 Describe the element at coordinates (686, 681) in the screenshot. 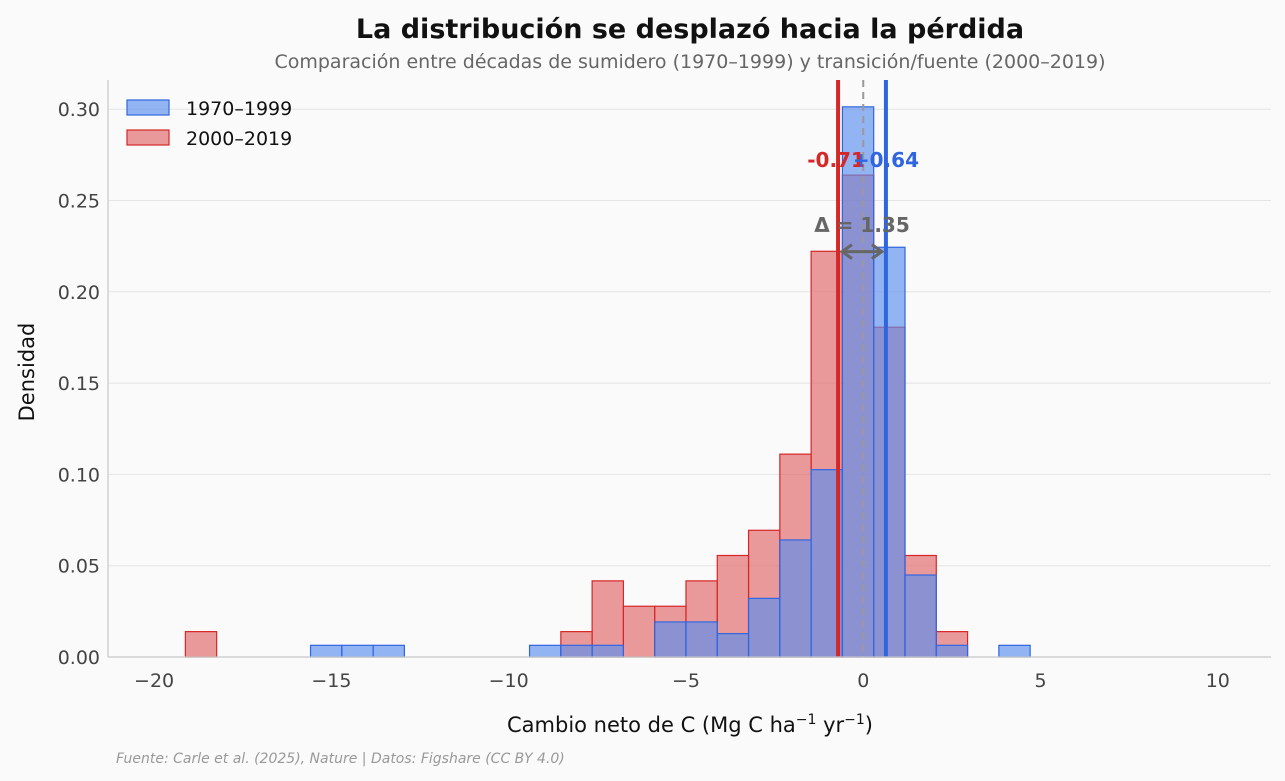

I see `x-tick-label-3: −5` at that location.